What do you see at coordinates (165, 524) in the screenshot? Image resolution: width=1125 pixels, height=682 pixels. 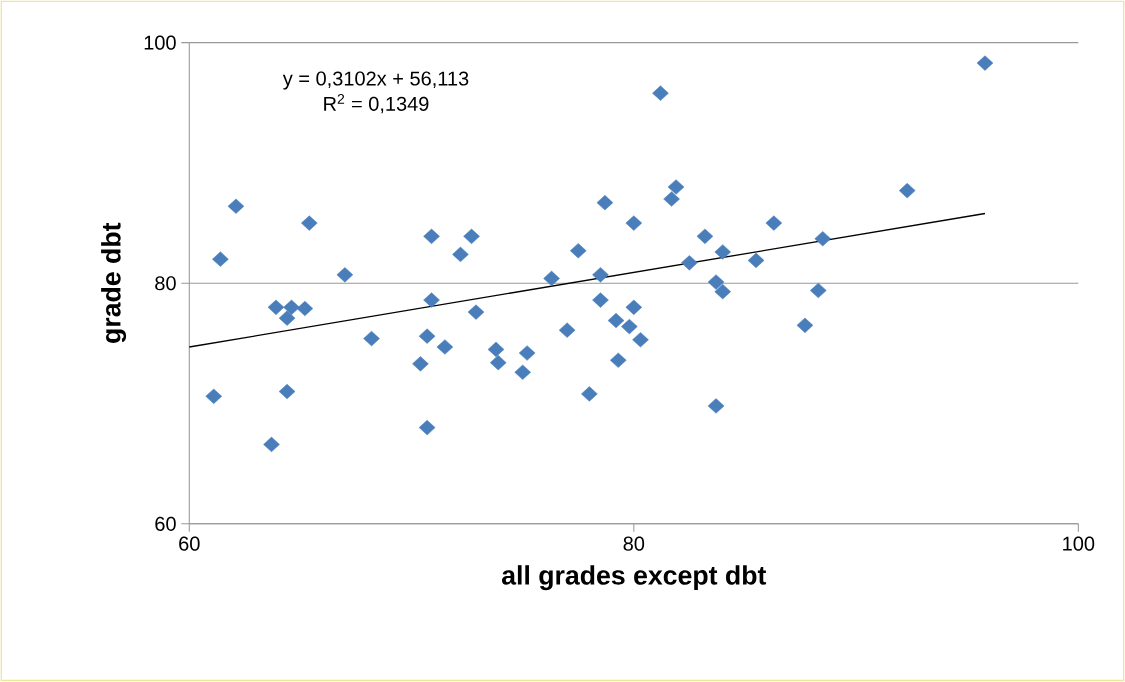 I see `y-tick-label: 60` at bounding box center [165, 524].